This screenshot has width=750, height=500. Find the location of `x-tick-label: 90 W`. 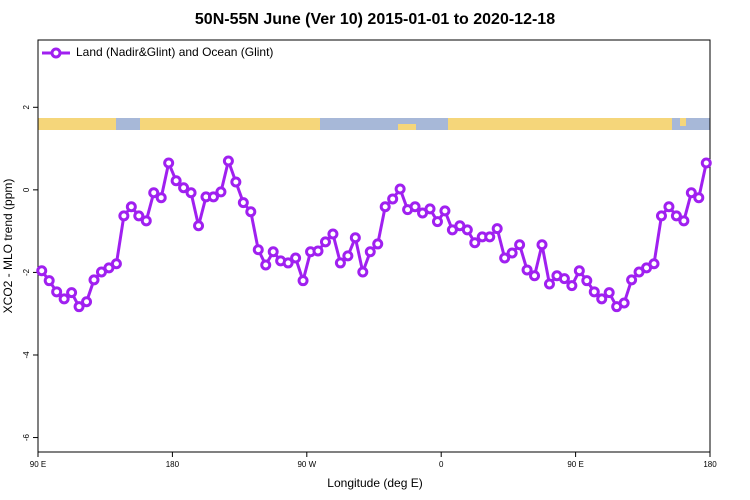

x-tick-label: 90 W is located at coordinates (306, 464).